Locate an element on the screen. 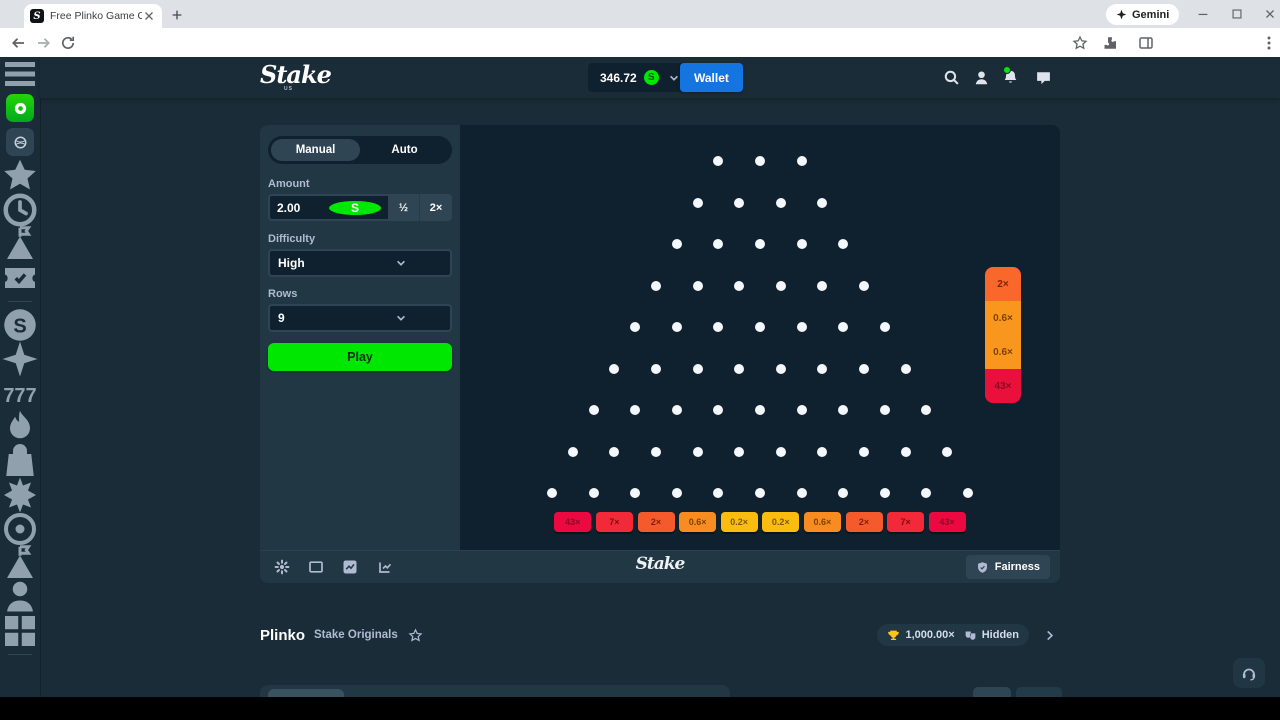 The image size is (1280, 720). game-provider-link: Stake Originals is located at coordinates (356, 635).